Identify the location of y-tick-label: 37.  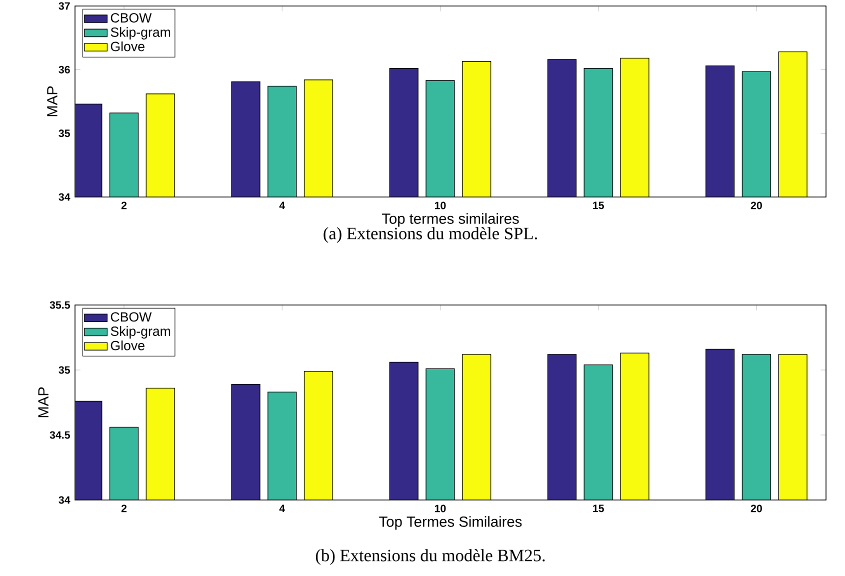
(64, 6).